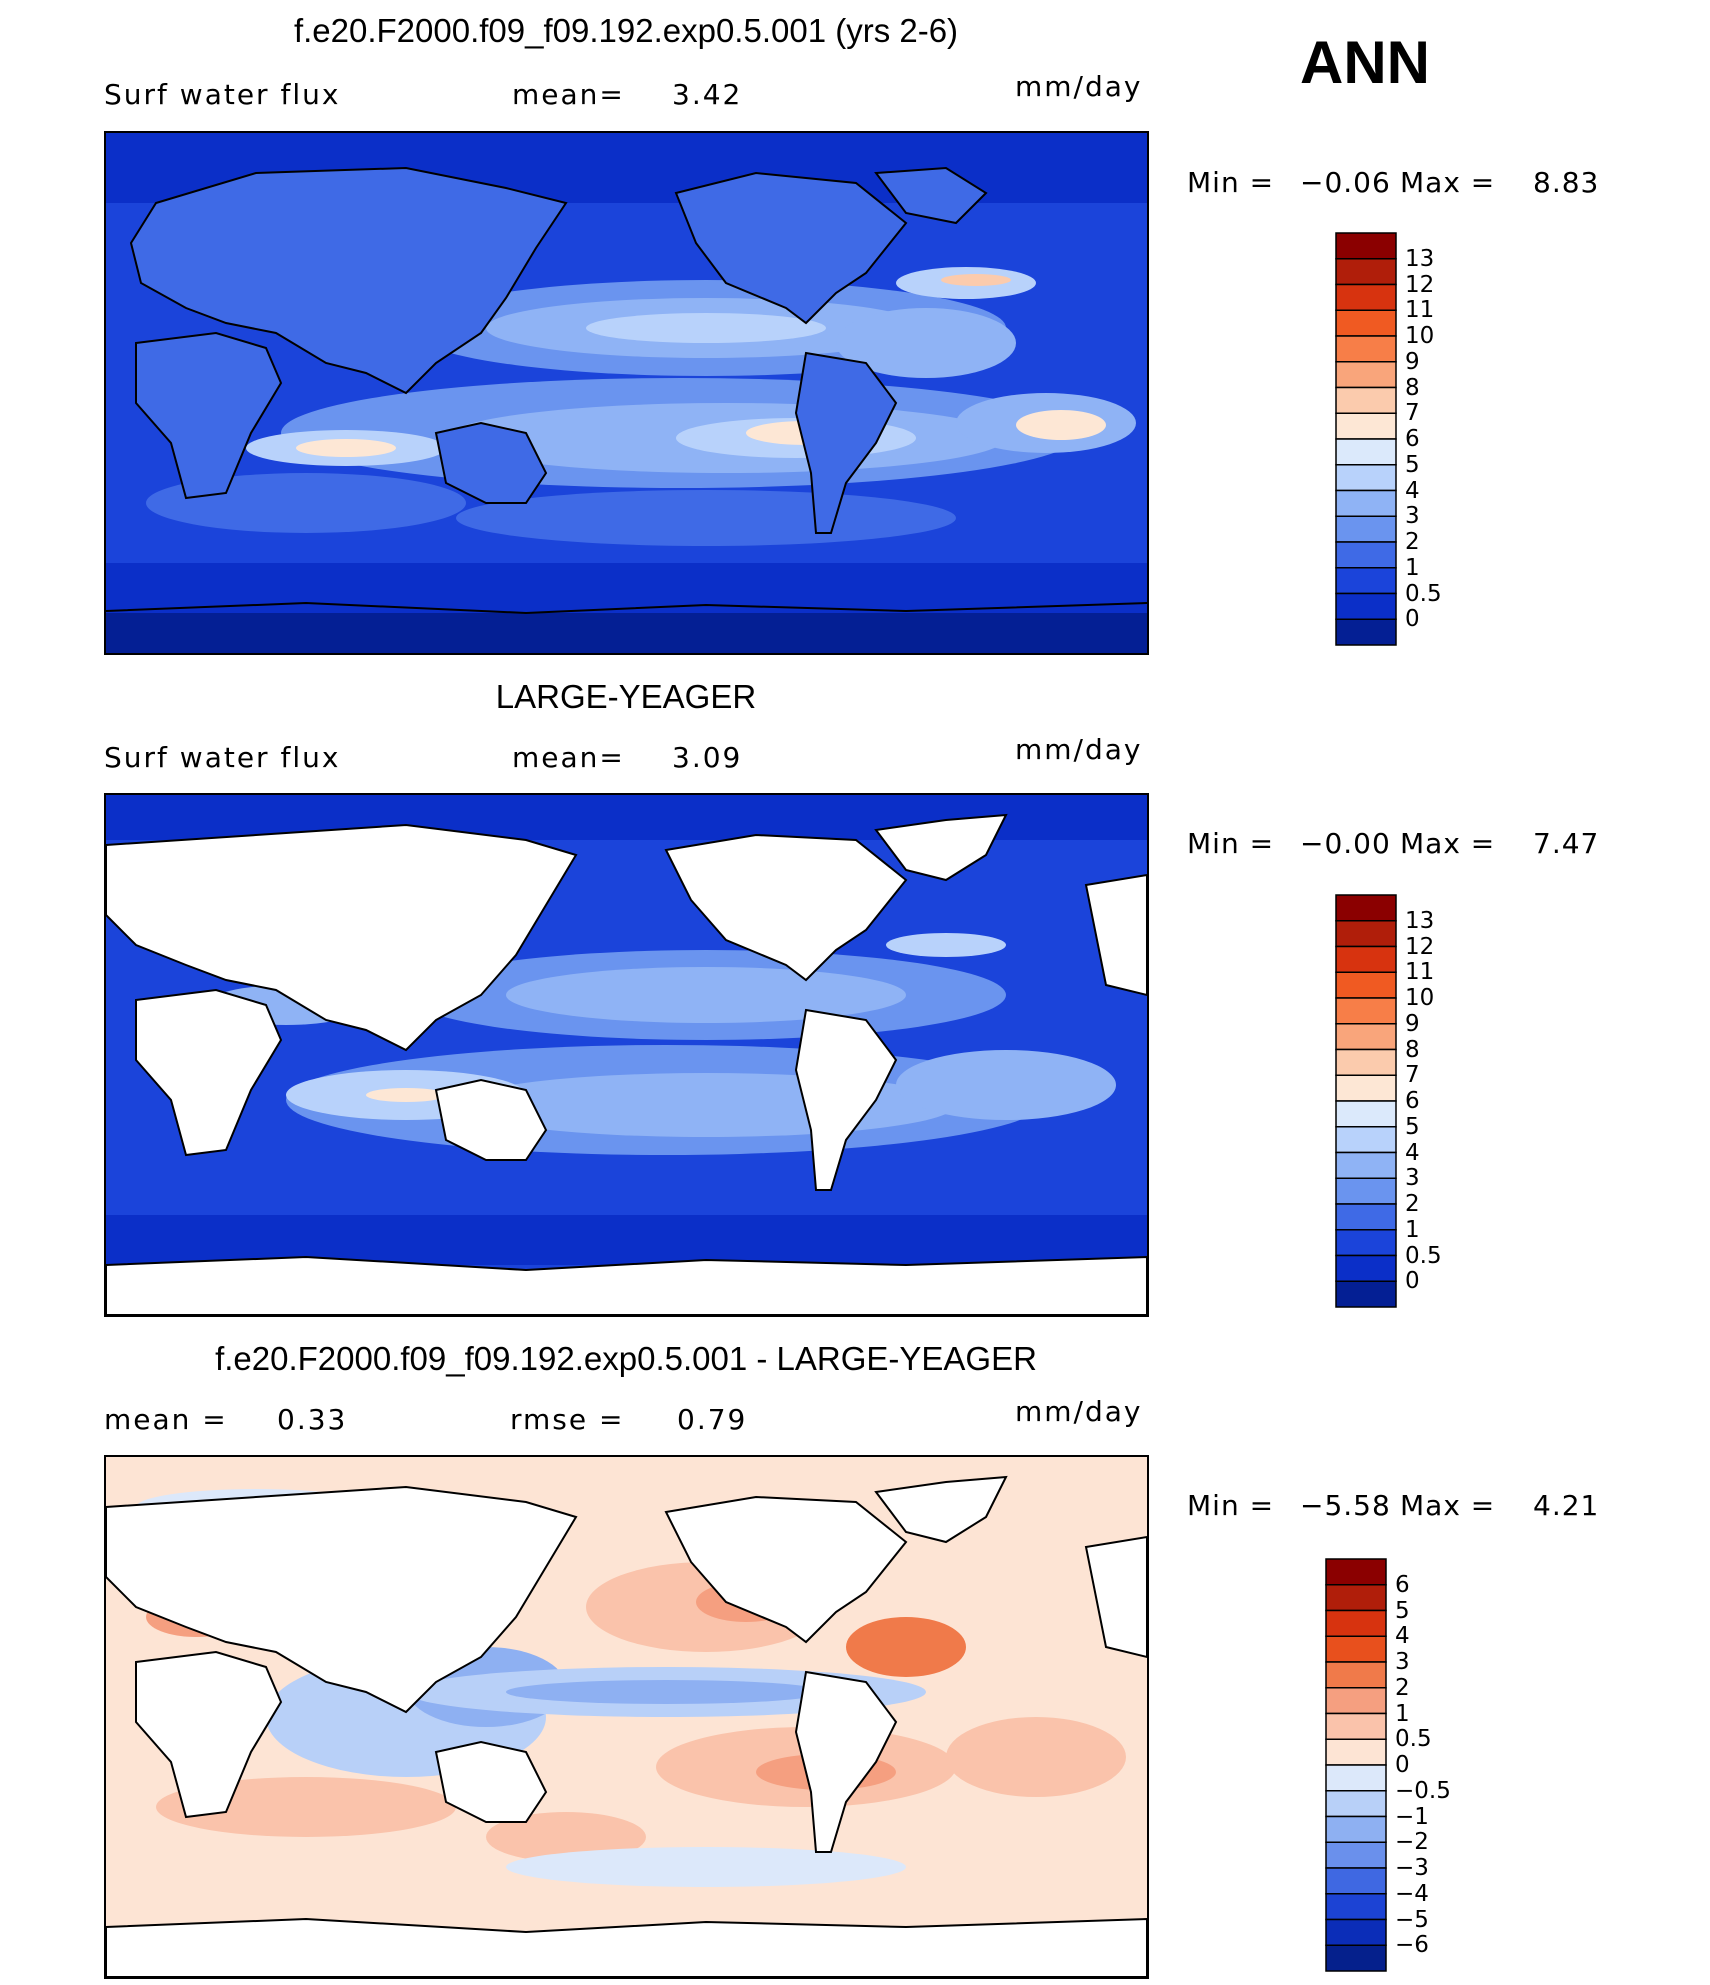  Describe the element at coordinates (1412, 1893) in the screenshot. I see `colorbar-tick-label: −4` at that location.